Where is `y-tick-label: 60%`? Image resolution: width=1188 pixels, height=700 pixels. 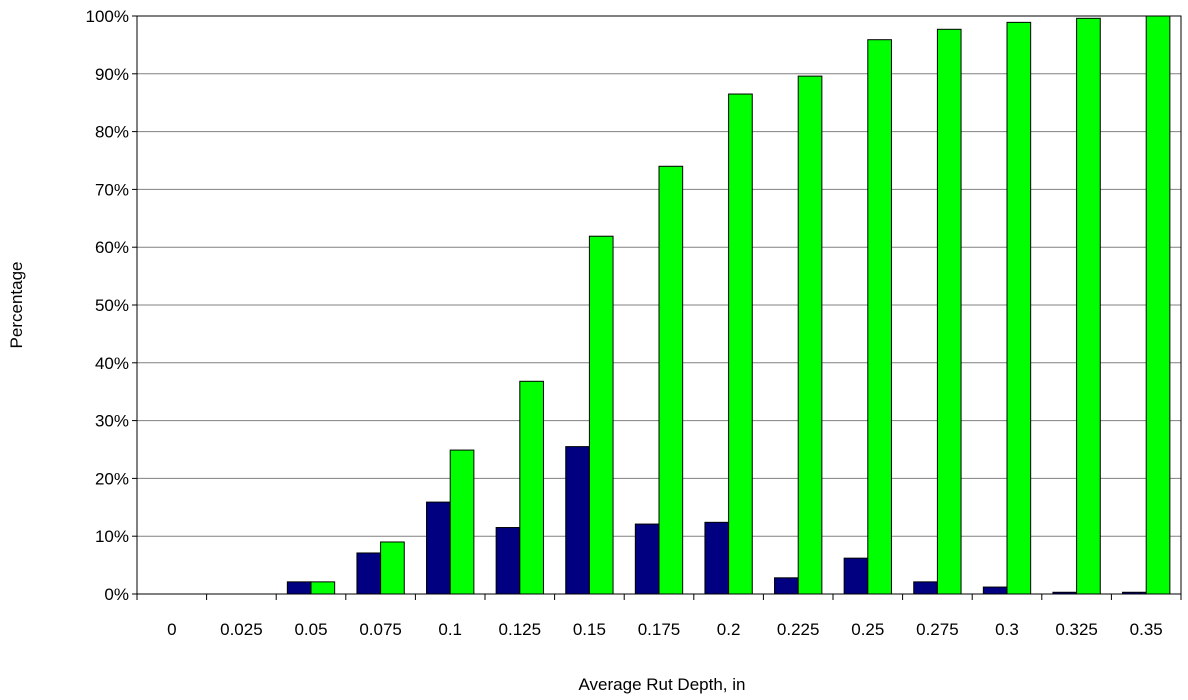 y-tick-label: 60% is located at coordinates (112, 247).